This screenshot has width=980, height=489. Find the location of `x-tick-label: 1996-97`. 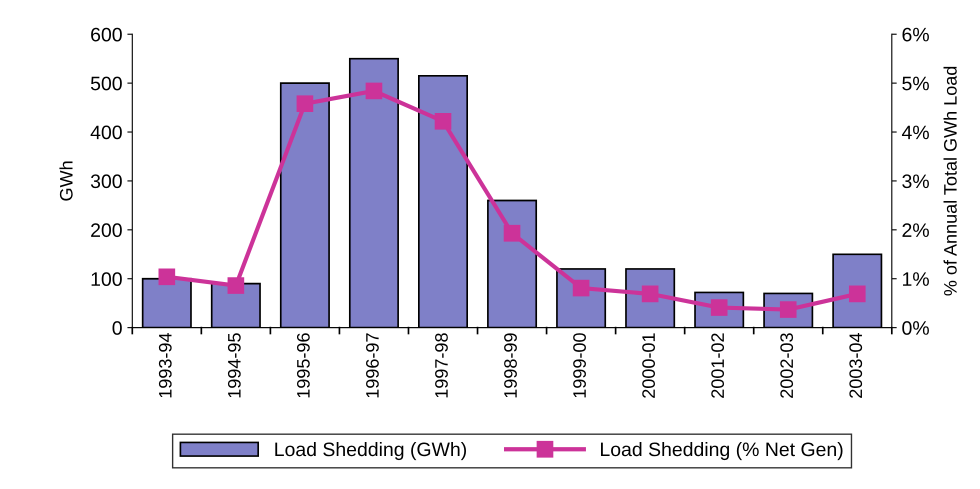

x-tick-label: 1996-97 is located at coordinates (372, 365).